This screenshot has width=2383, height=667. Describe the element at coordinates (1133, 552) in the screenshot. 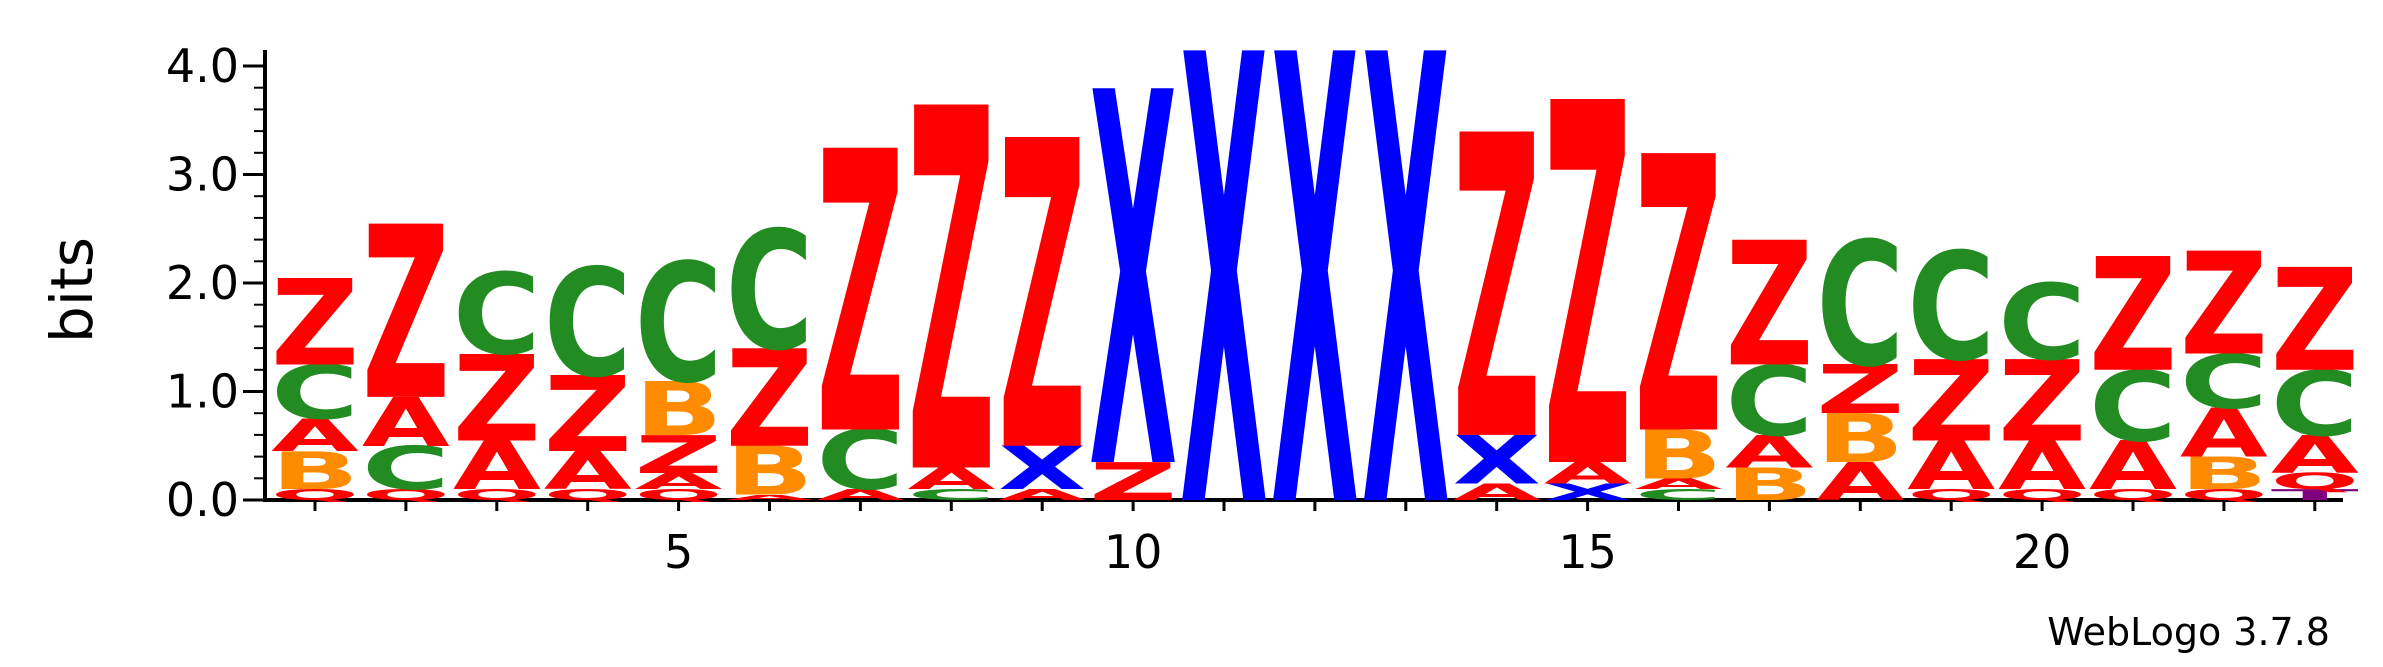

I see `x-tick-label: 10` at that location.